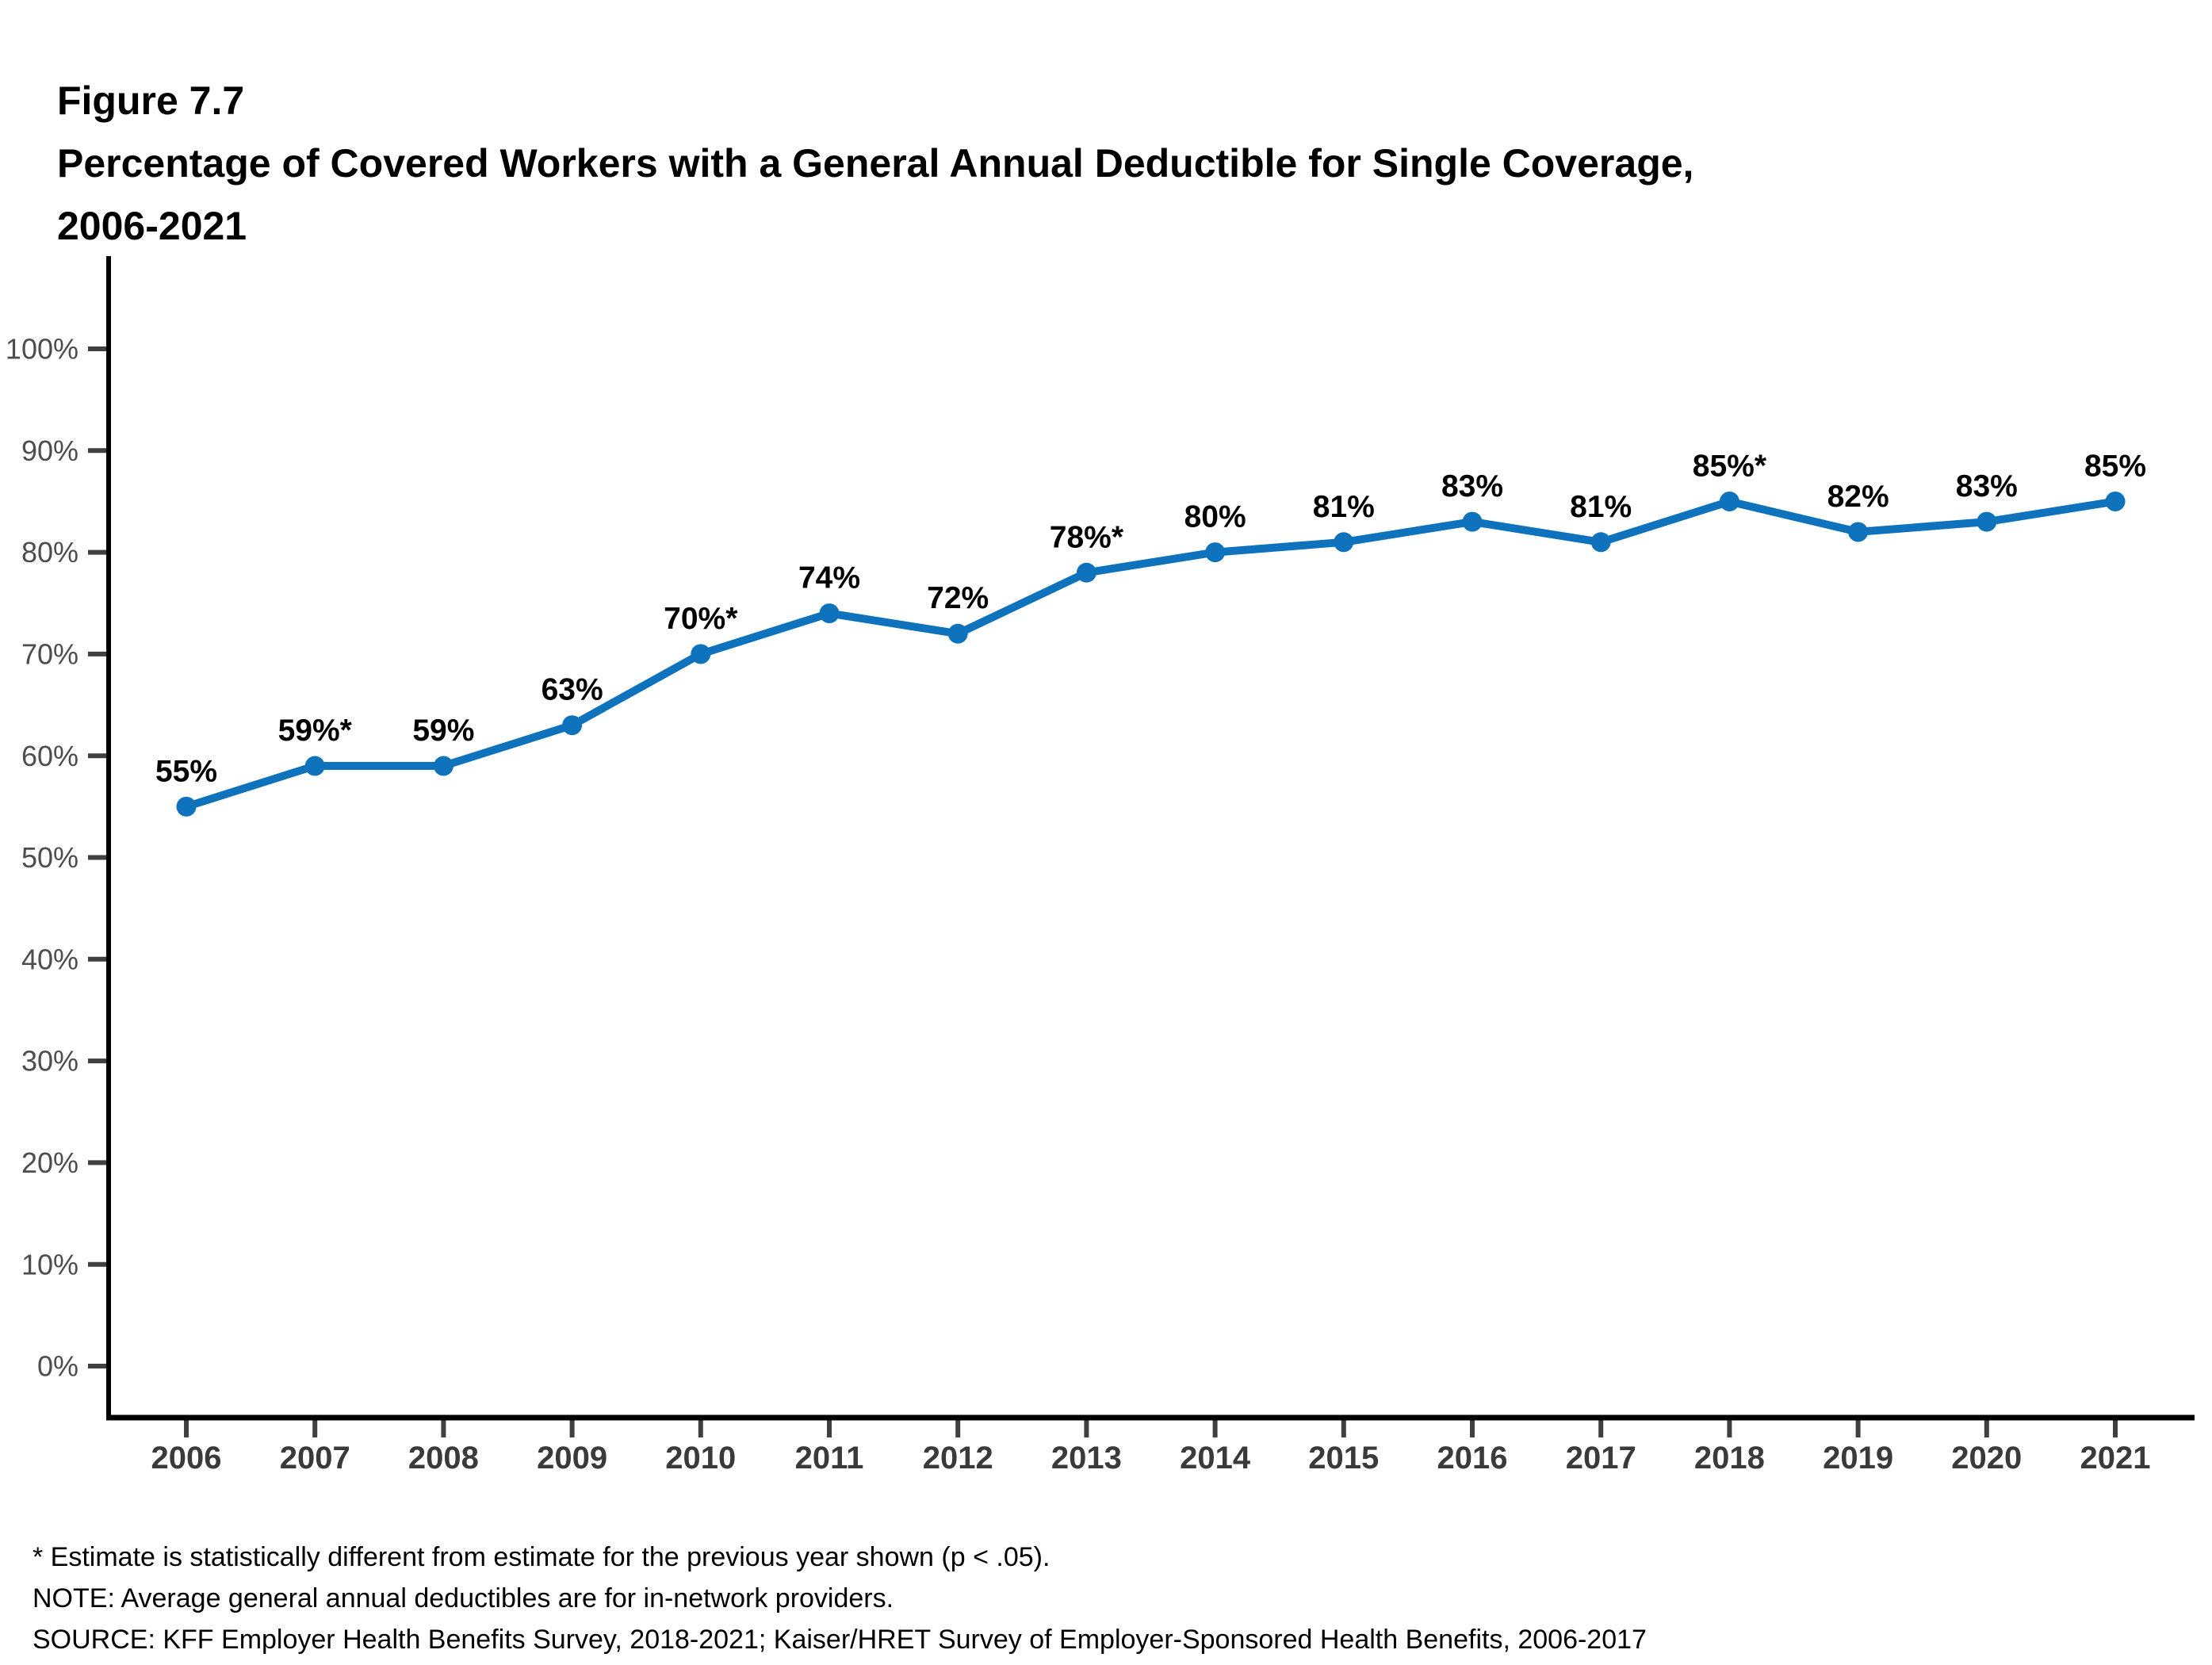 This screenshot has height=1665, width=2212. I want to click on data-point-label: 59%, so click(443, 731).